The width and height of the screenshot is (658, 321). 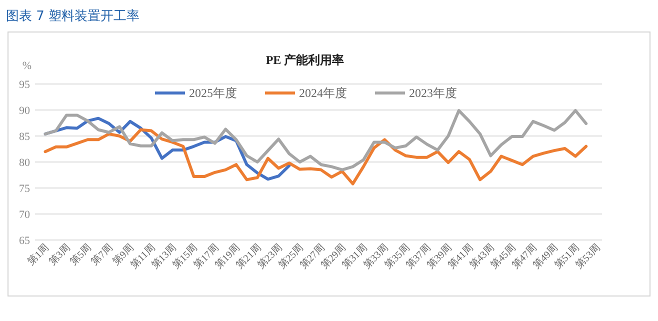 I want to click on y-tick-label: 75, so click(x=24, y=189).